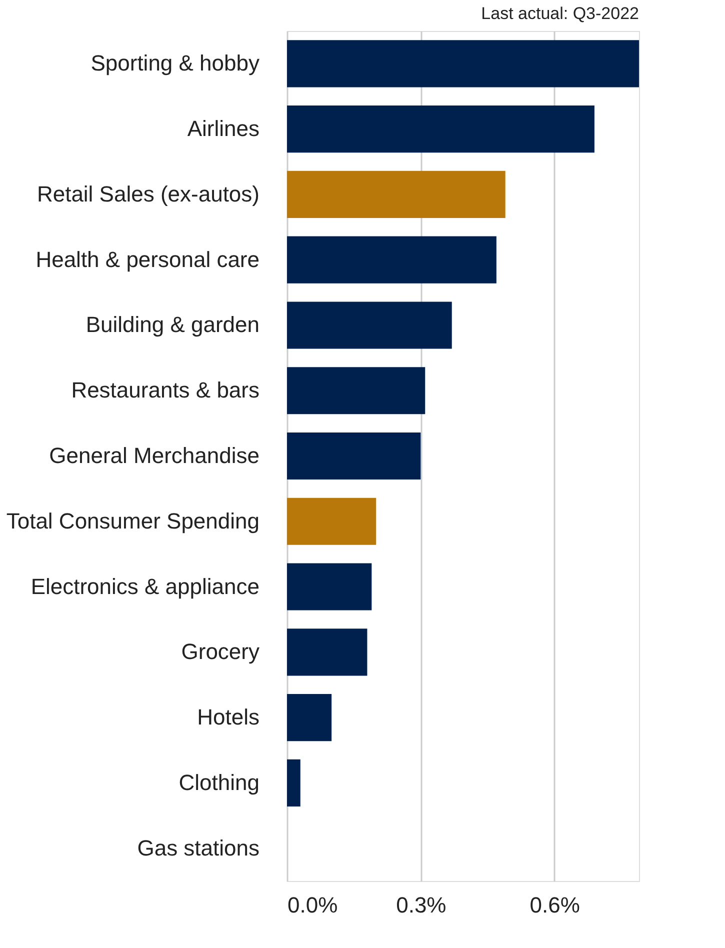 This screenshot has width=725, height=948. I want to click on y-tick-label: General Merchandise, so click(154, 455).